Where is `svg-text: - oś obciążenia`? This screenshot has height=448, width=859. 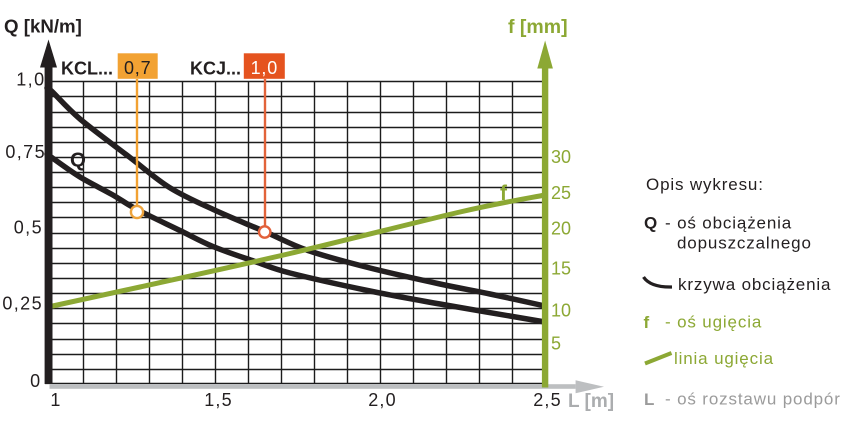 svg-text: - oś obciążenia is located at coordinates (728, 223).